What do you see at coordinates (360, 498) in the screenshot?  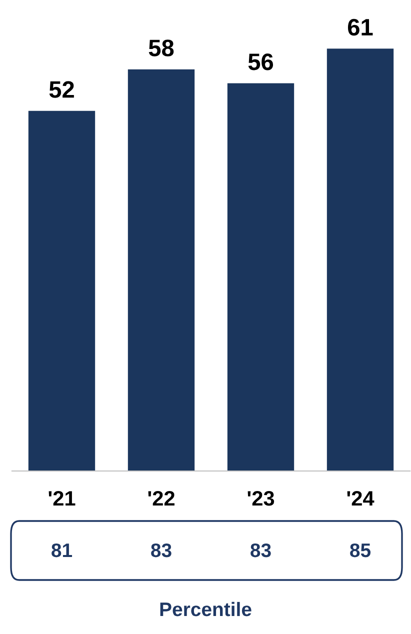 I see `x-tick-label: '24` at bounding box center [360, 498].